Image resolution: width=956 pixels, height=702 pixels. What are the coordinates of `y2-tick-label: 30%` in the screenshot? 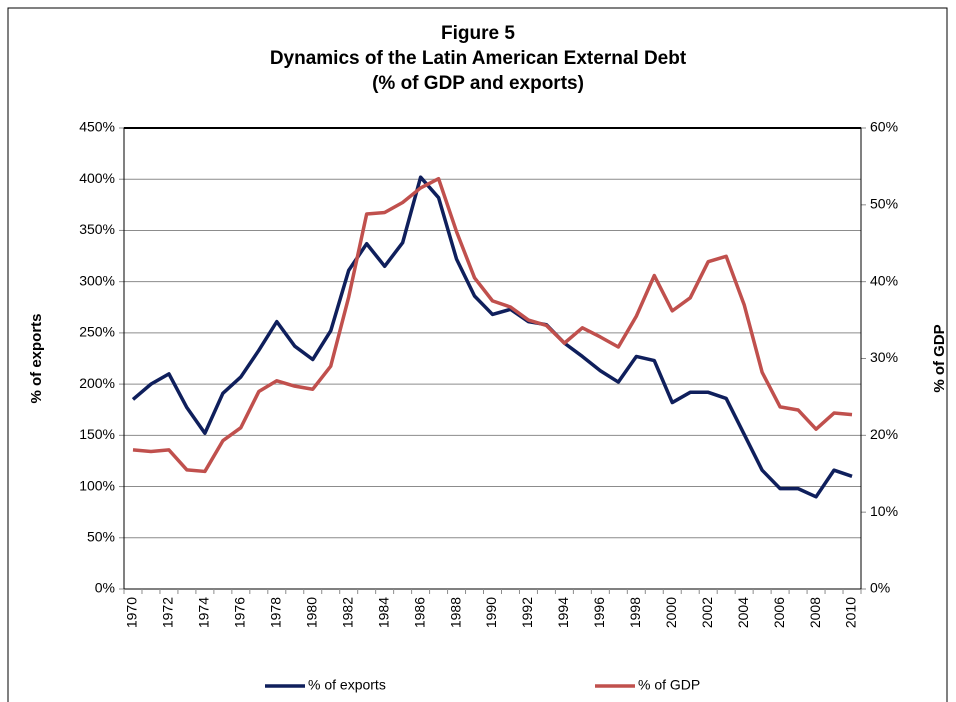 It's located at (884, 357).